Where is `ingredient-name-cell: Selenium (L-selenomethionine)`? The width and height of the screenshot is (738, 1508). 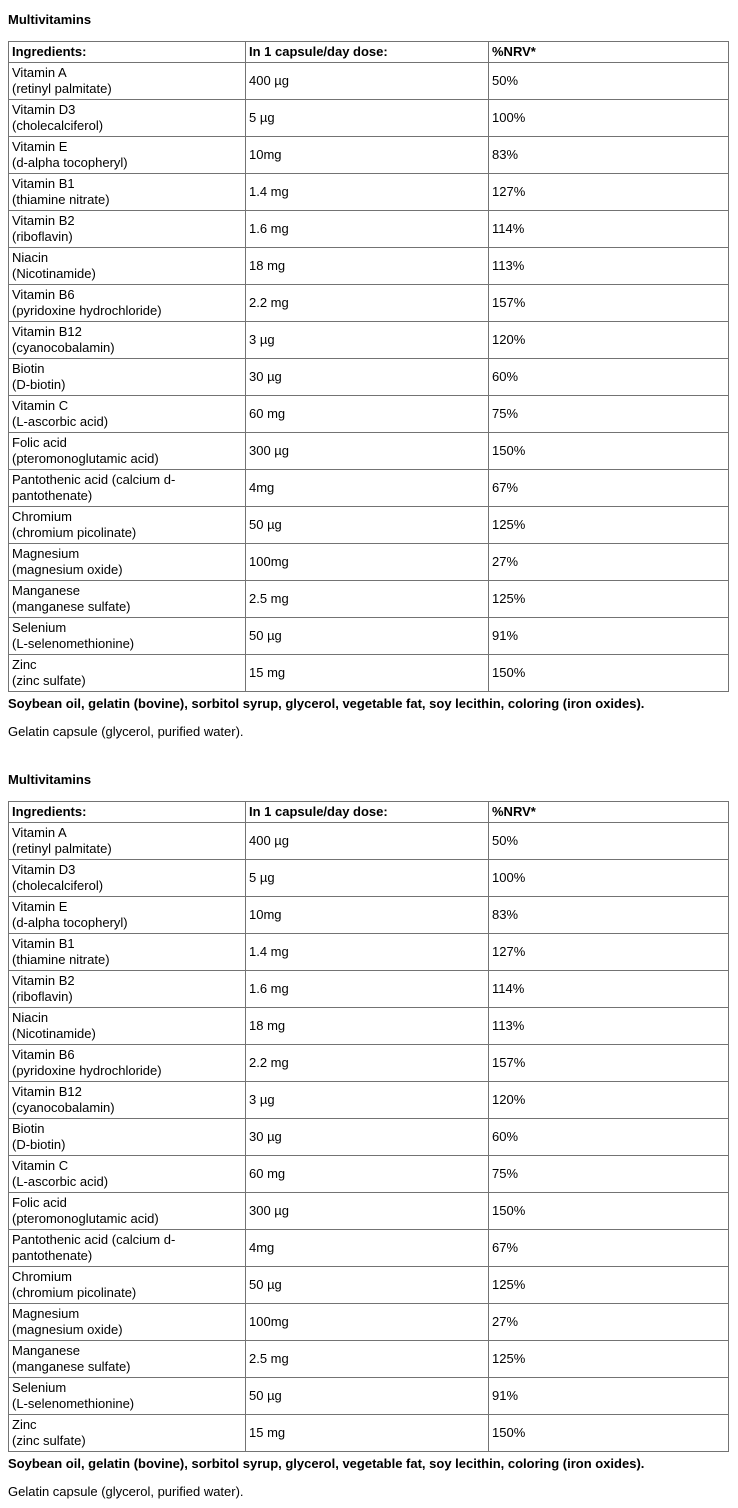
ingredient-name-cell: Selenium (L-selenomethionine) is located at coordinates (127, 1396).